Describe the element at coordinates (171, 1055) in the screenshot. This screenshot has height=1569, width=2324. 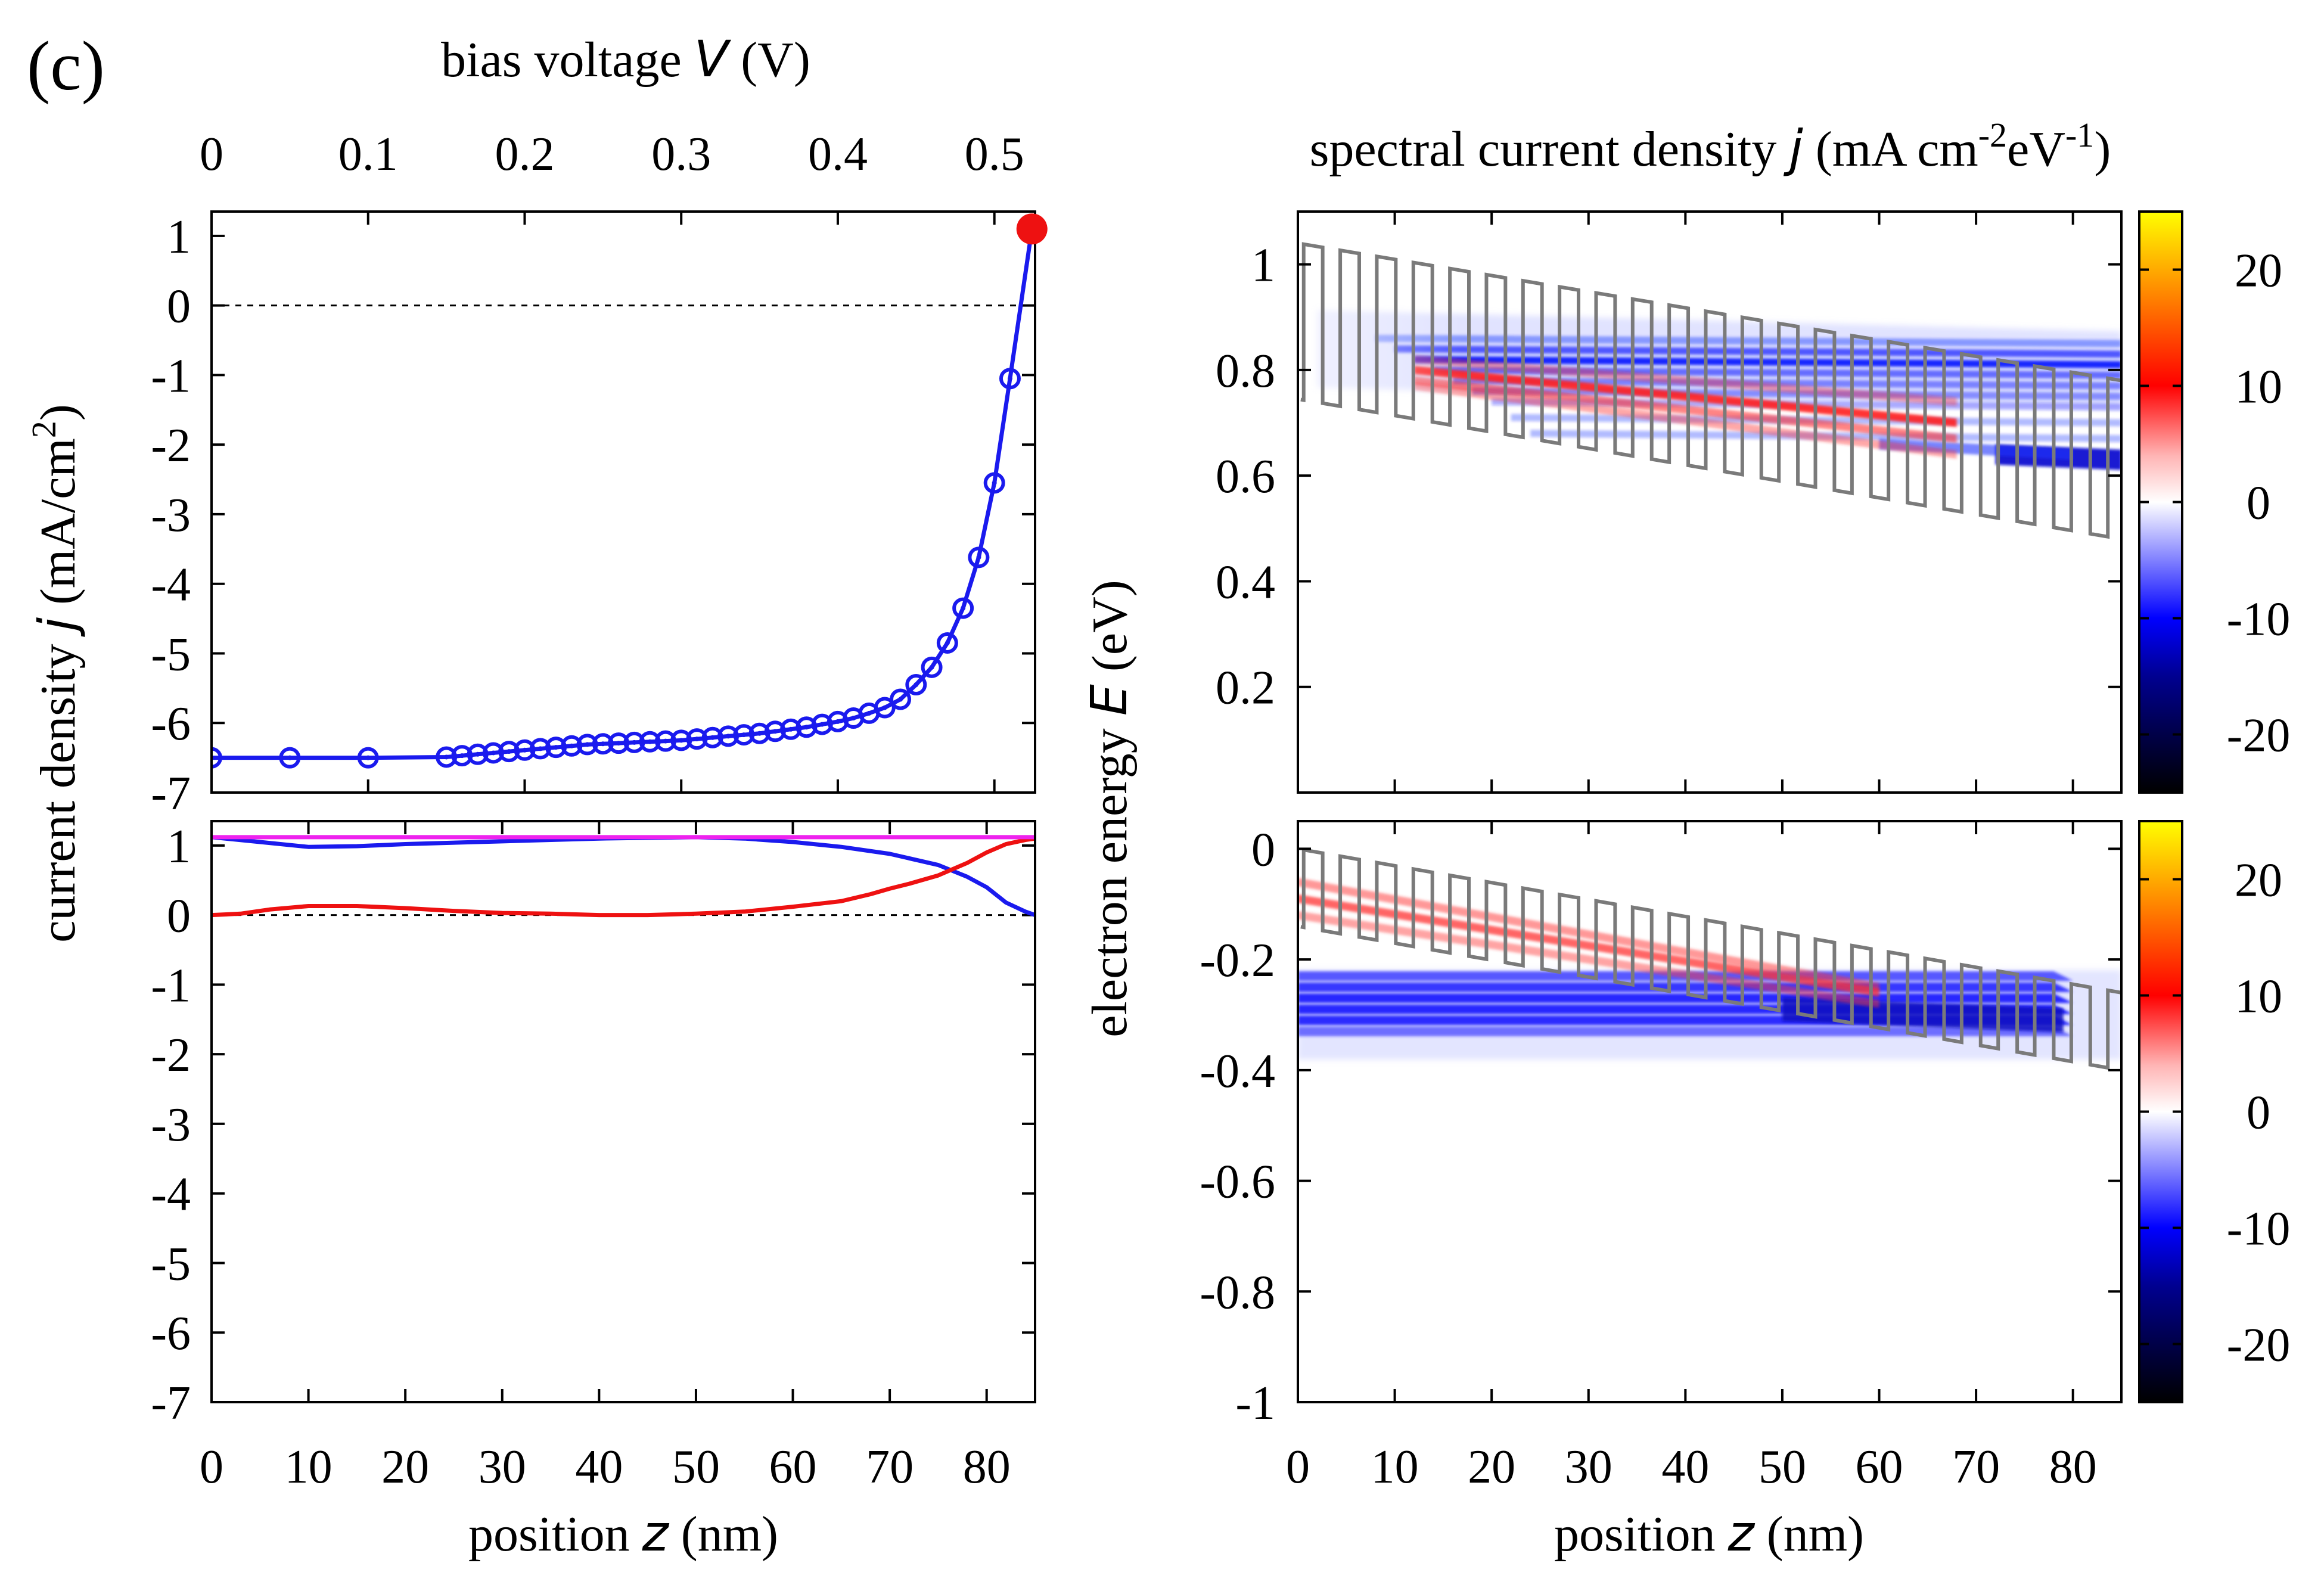
I see `profile-y-tick-label: -2` at that location.